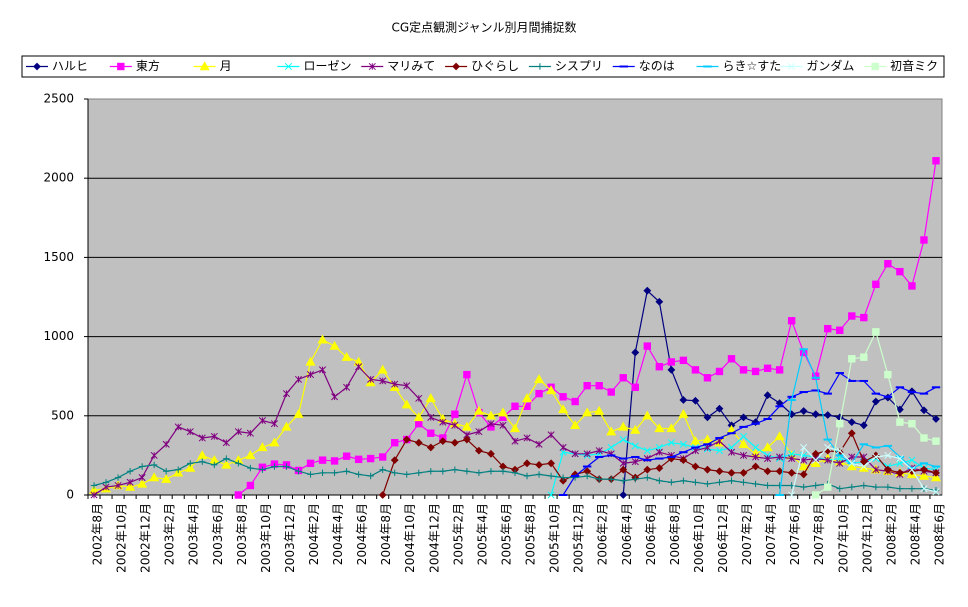  I want to click on x-tick-label: 2007年8月, so click(819, 534).